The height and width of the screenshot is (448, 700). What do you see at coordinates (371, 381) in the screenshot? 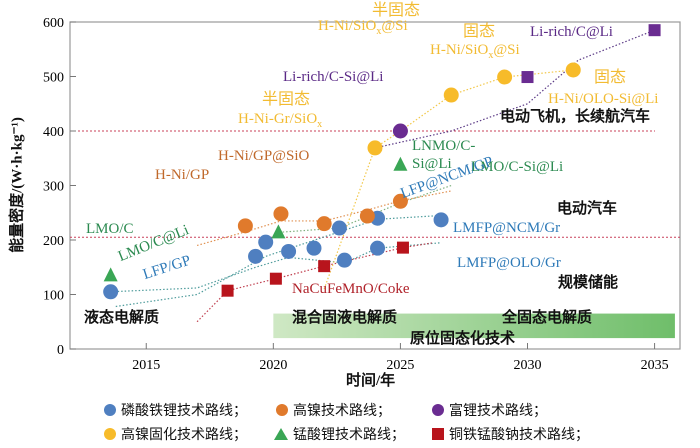
I see `x-axis-label: 时间/年` at bounding box center [371, 381].